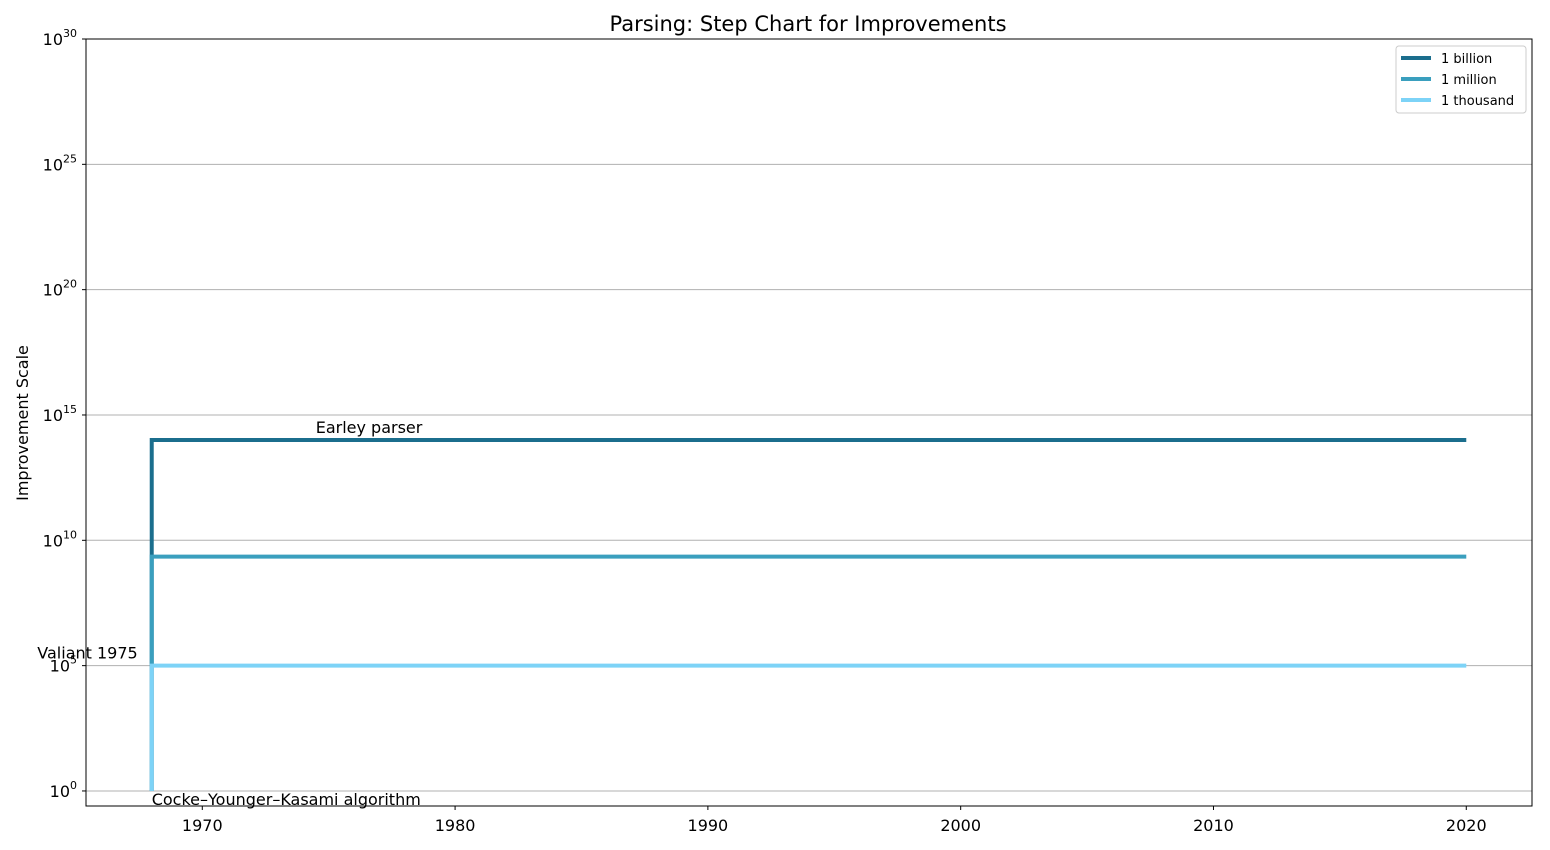 The image size is (1550, 850). Describe the element at coordinates (708, 825) in the screenshot. I see `x-tick-label: 1990` at that location.